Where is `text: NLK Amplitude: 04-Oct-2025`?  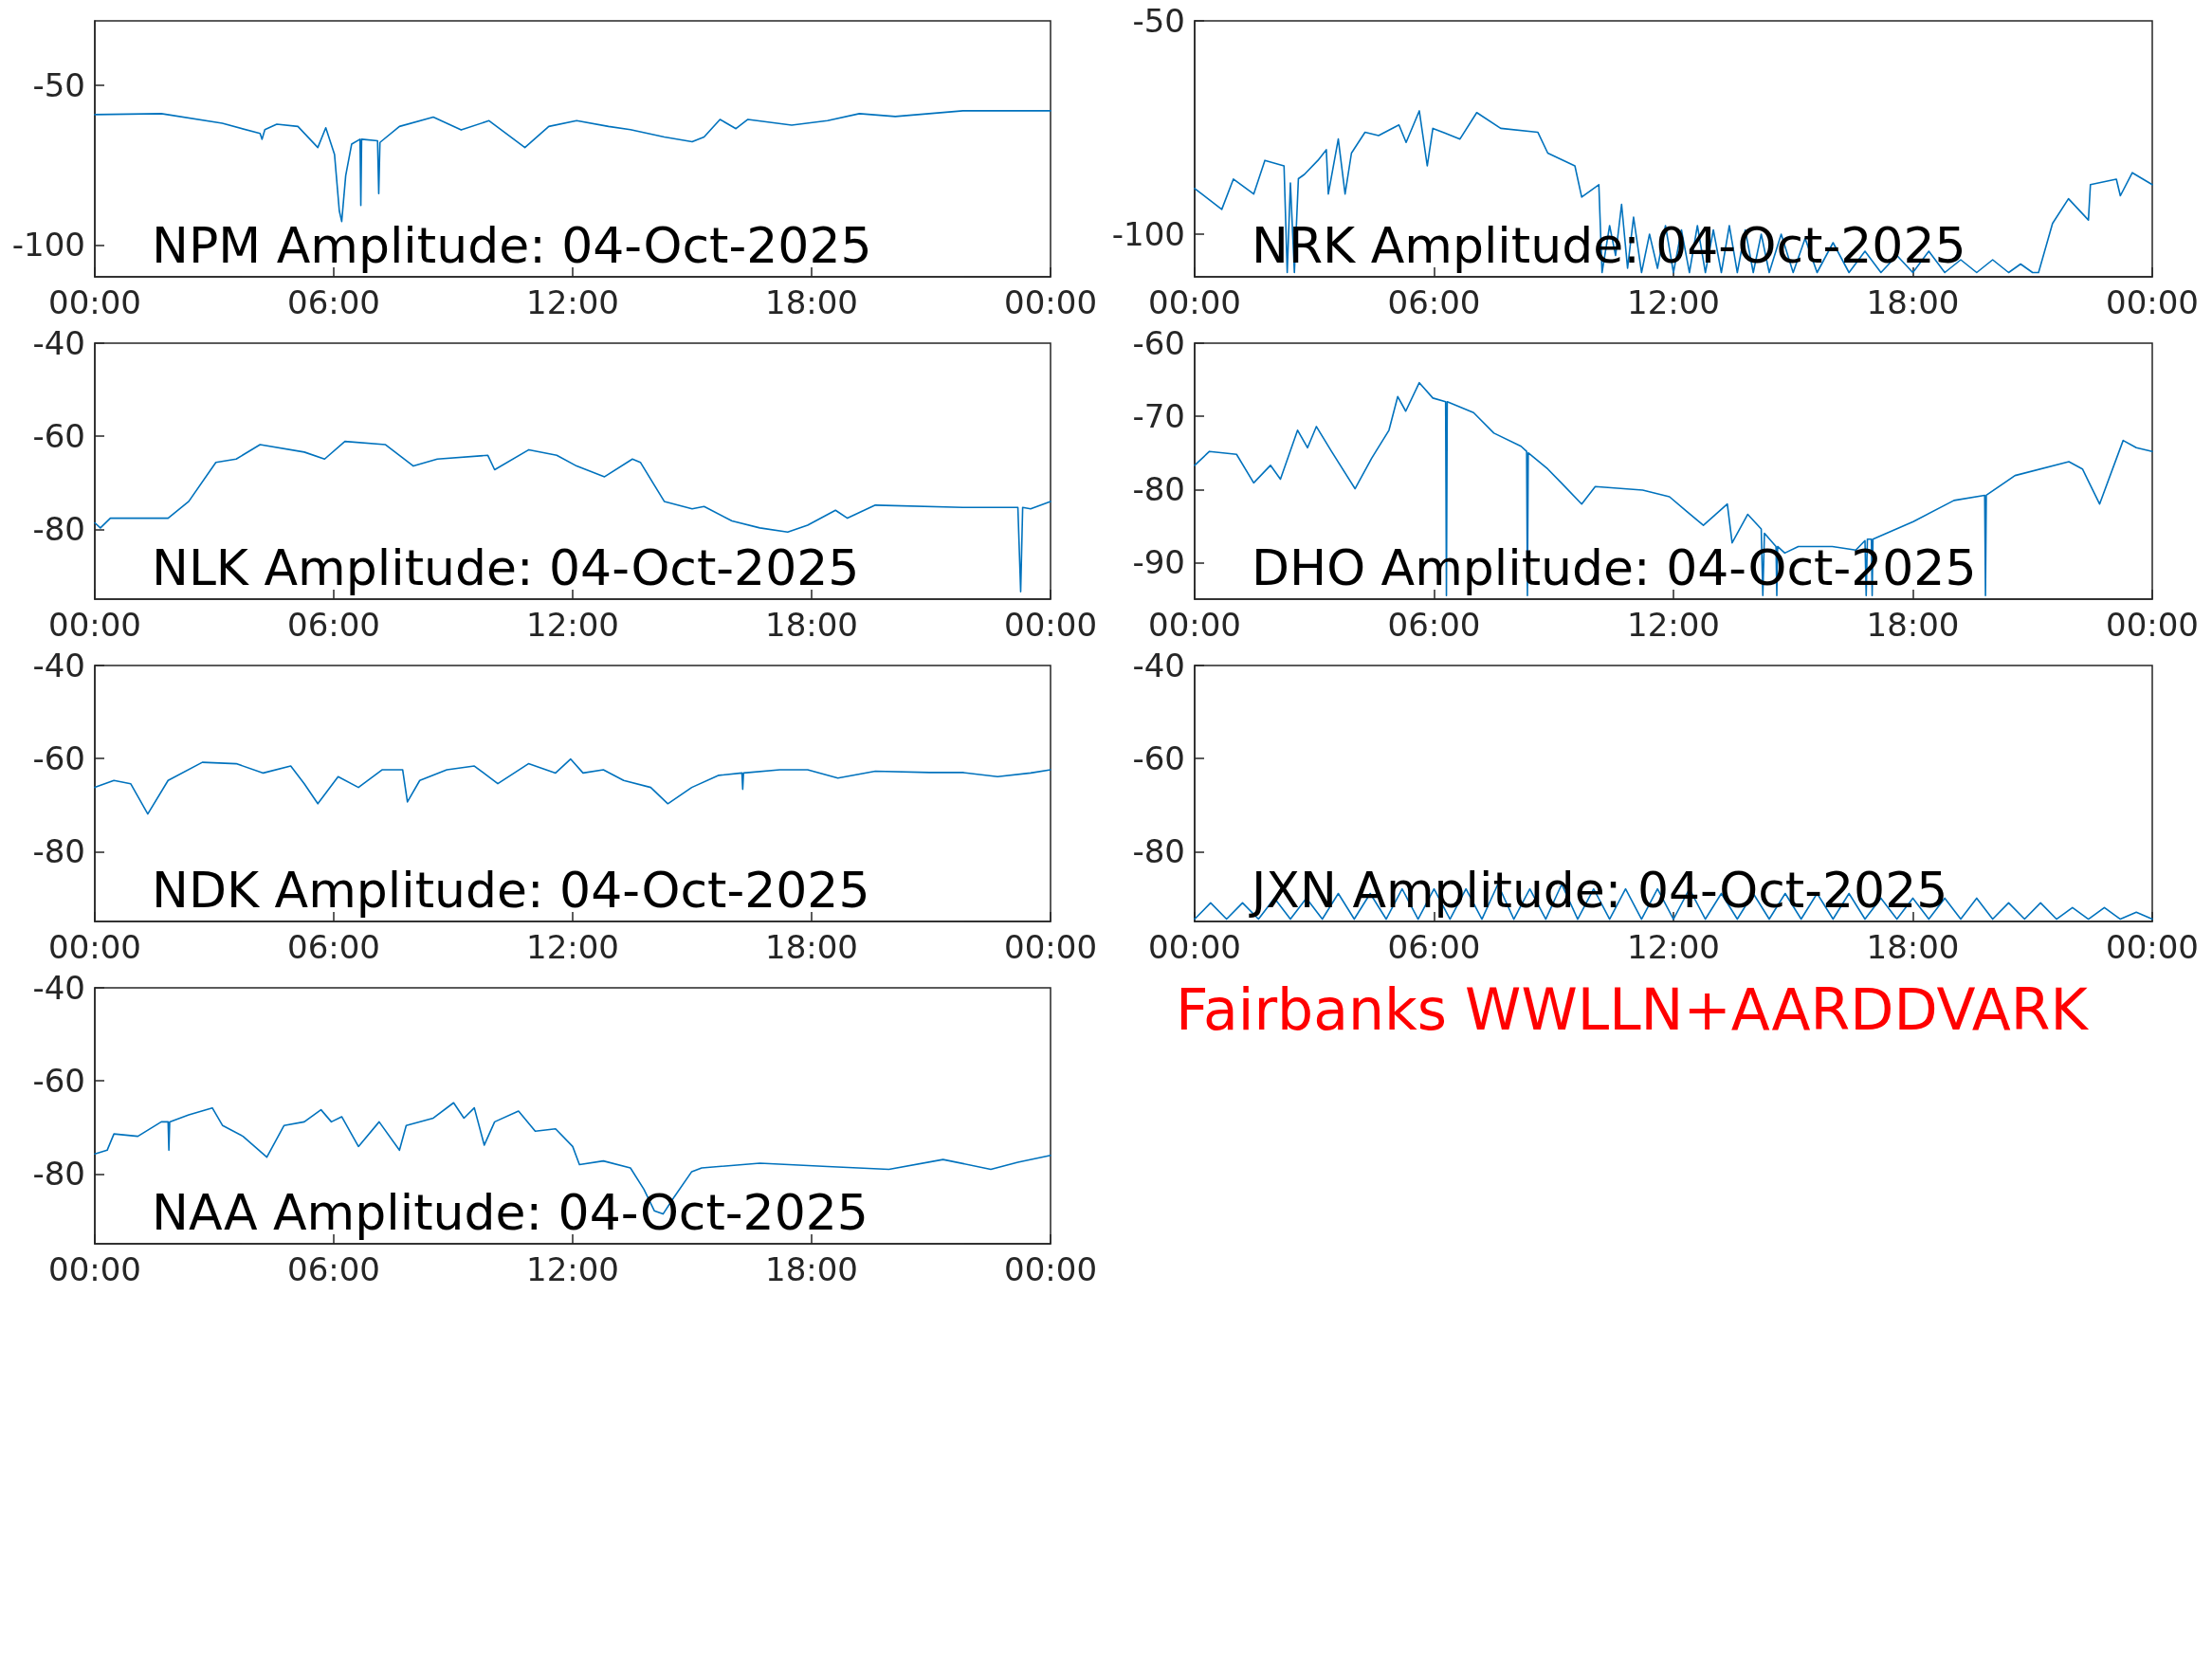 text: NLK Amplitude: 04-Oct-2025 is located at coordinates (506, 567).